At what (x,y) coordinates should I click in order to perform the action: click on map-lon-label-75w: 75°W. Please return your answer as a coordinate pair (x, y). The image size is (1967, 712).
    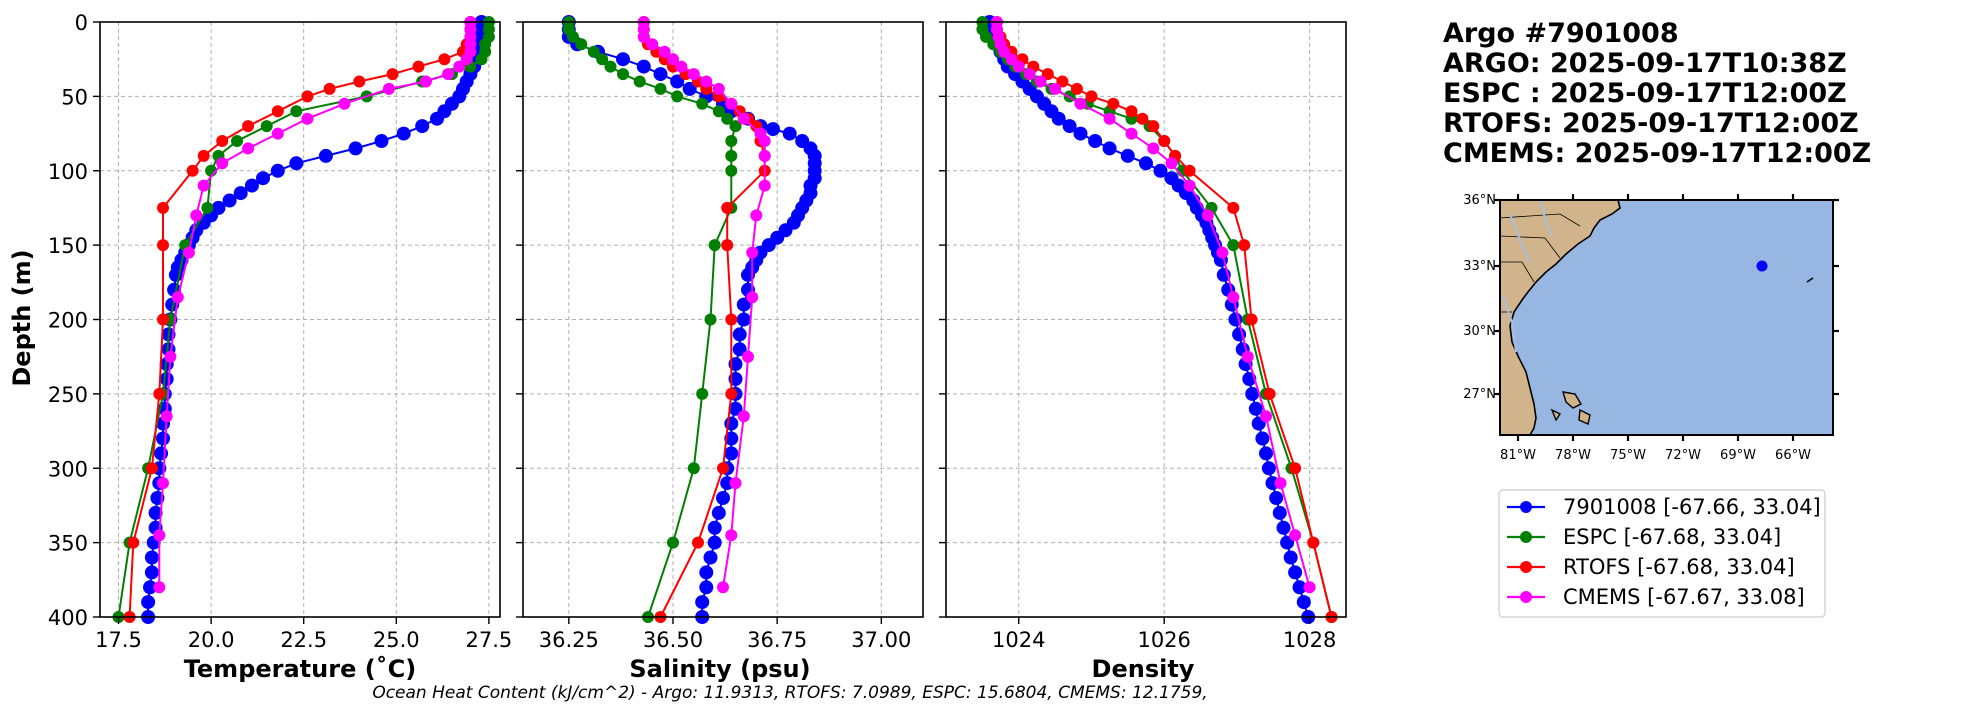
    Looking at the image, I should click on (1628, 455).